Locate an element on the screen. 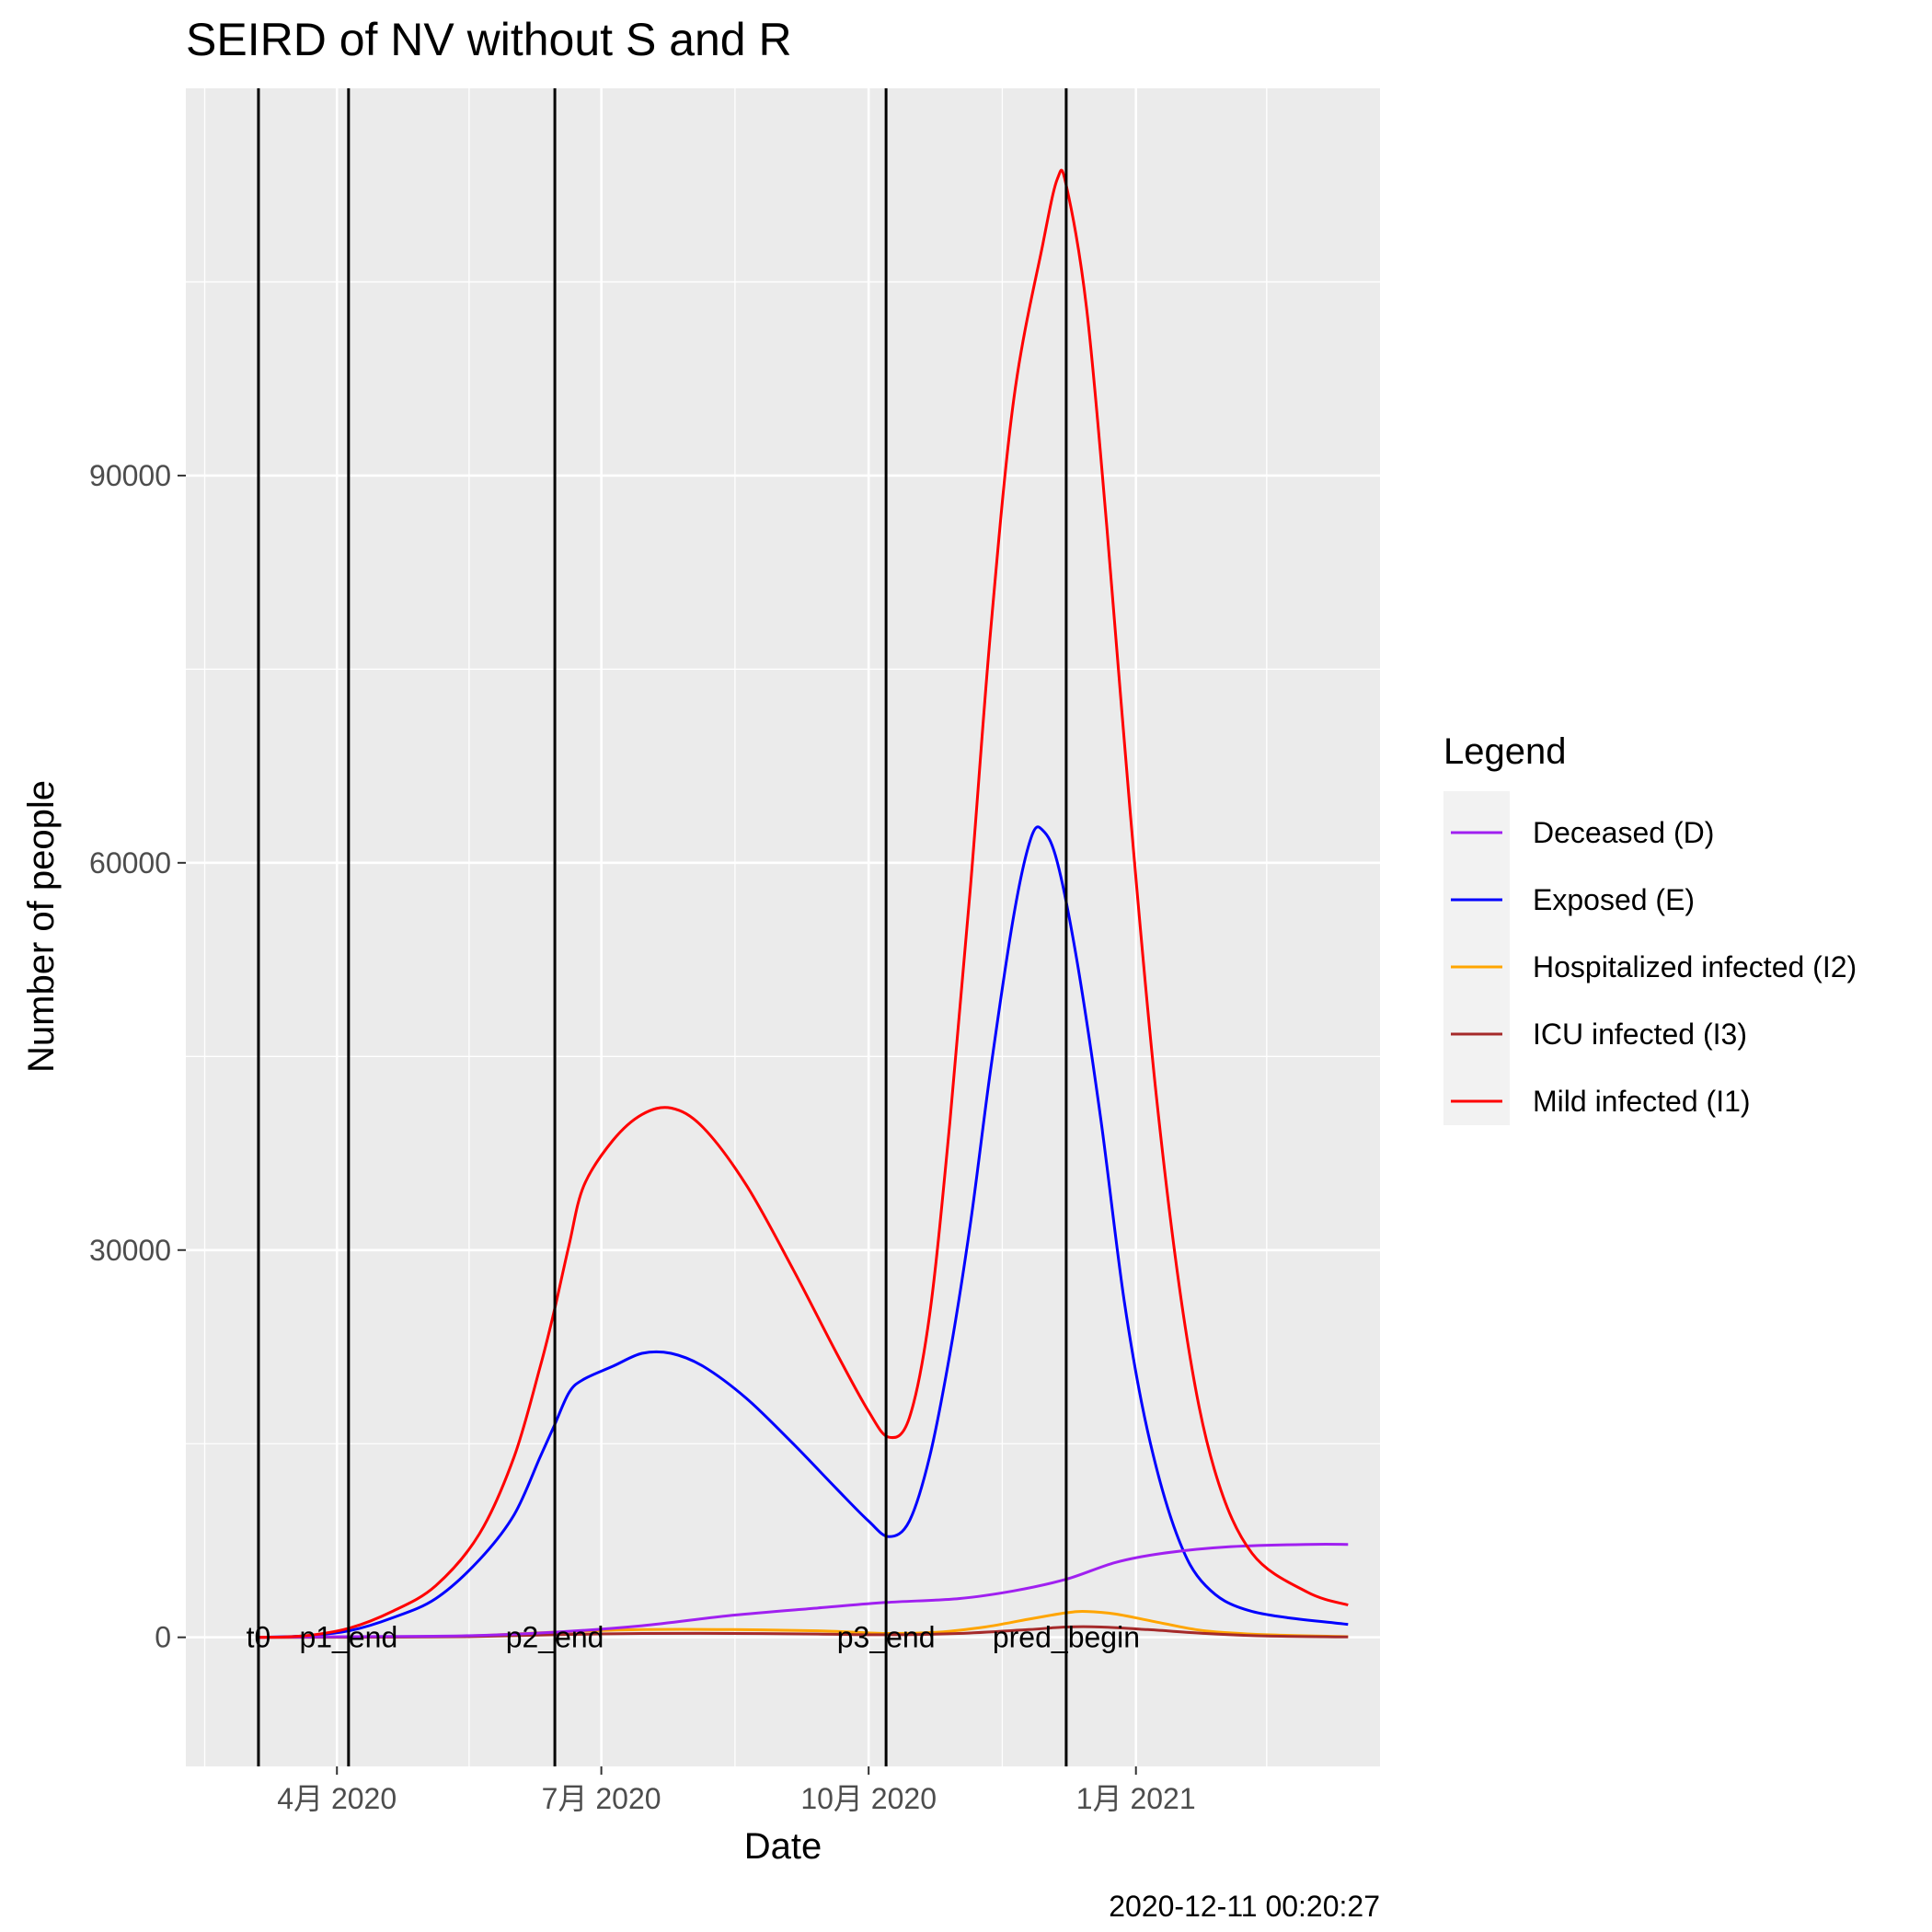 This screenshot has width=1932, height=1932. legend-item-label: Hospitalized infected (I2) is located at coordinates (1695, 966).